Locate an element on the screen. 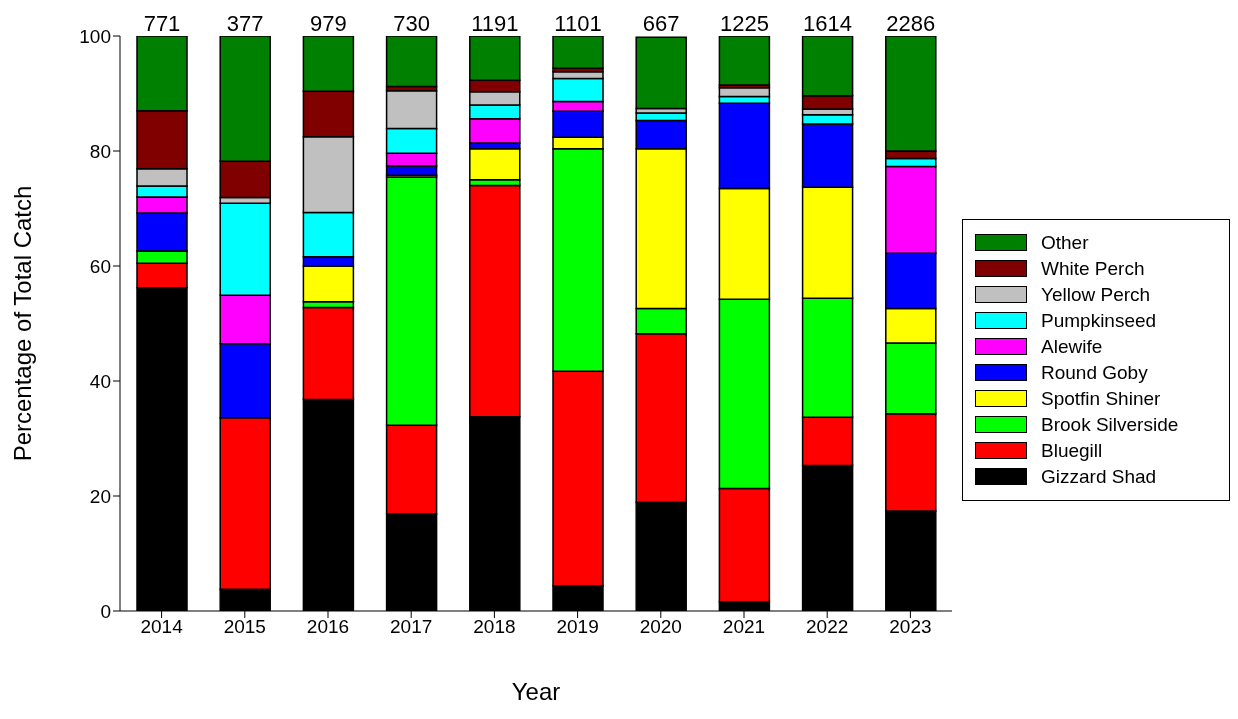  legend-label: Alewife is located at coordinates (1072, 346).